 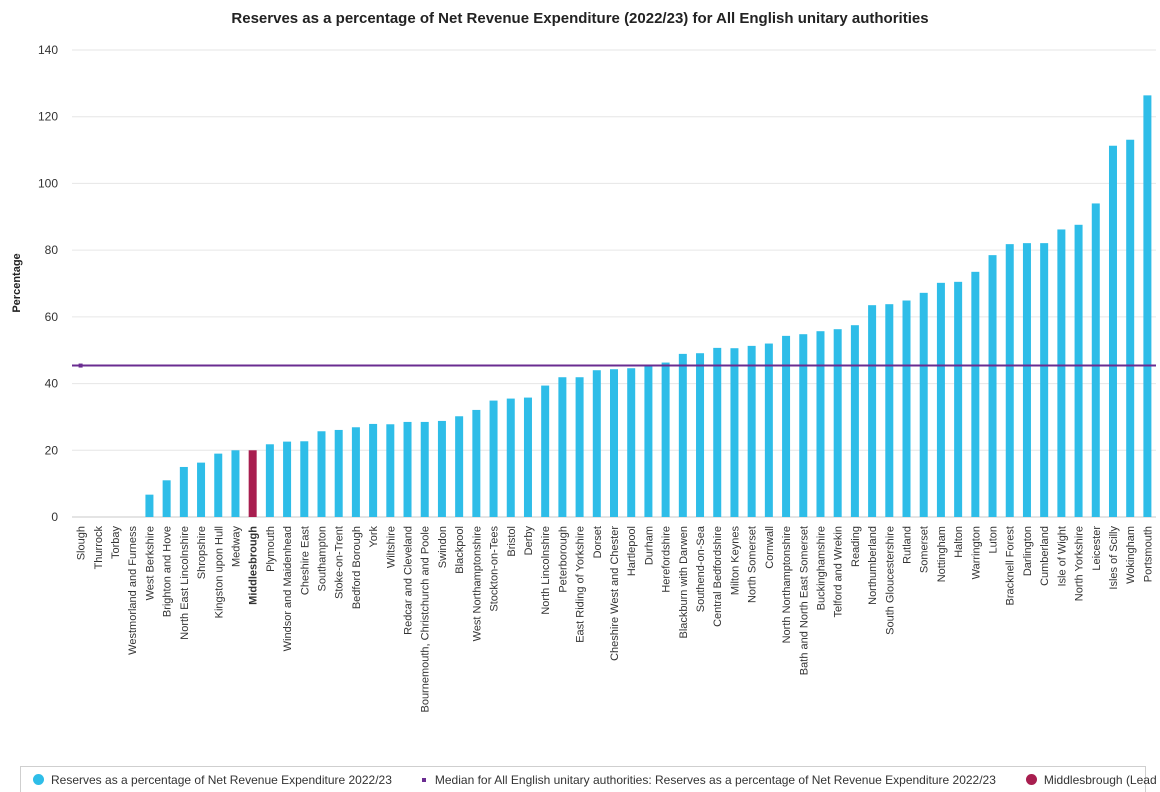 I want to click on x-tick-label: West Northamptonshire, so click(x=477, y=583).